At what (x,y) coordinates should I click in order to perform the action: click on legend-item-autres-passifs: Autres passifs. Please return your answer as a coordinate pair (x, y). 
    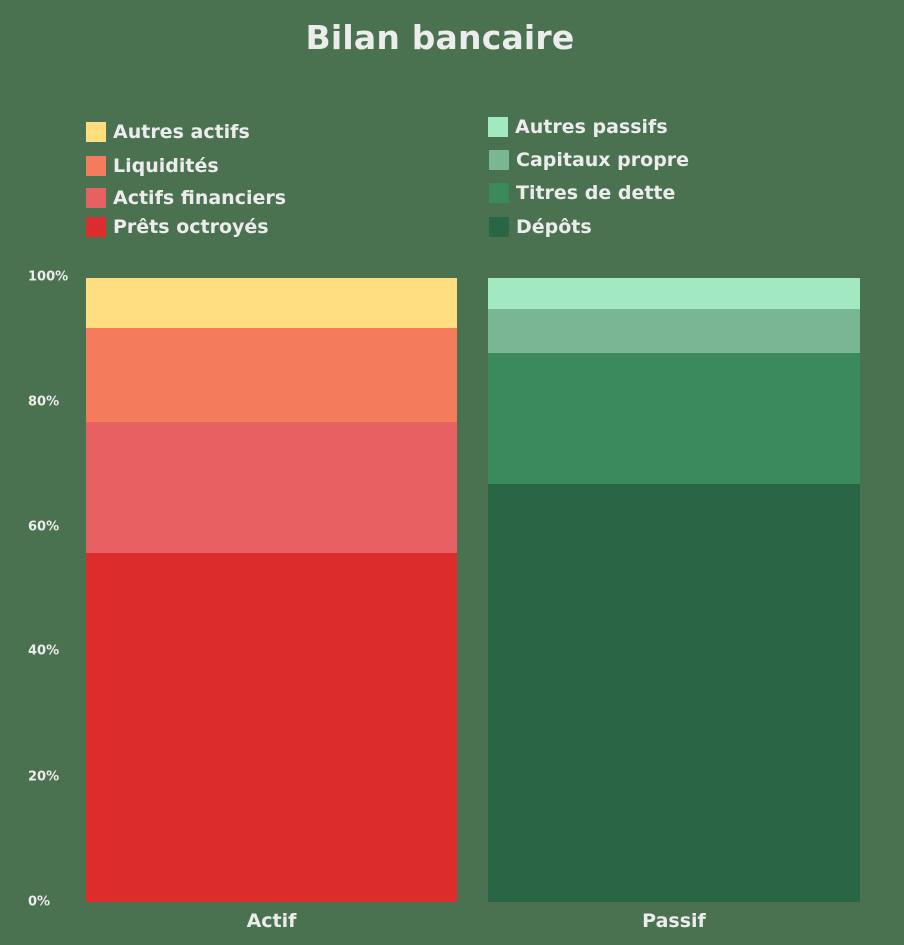
    Looking at the image, I should click on (578, 127).